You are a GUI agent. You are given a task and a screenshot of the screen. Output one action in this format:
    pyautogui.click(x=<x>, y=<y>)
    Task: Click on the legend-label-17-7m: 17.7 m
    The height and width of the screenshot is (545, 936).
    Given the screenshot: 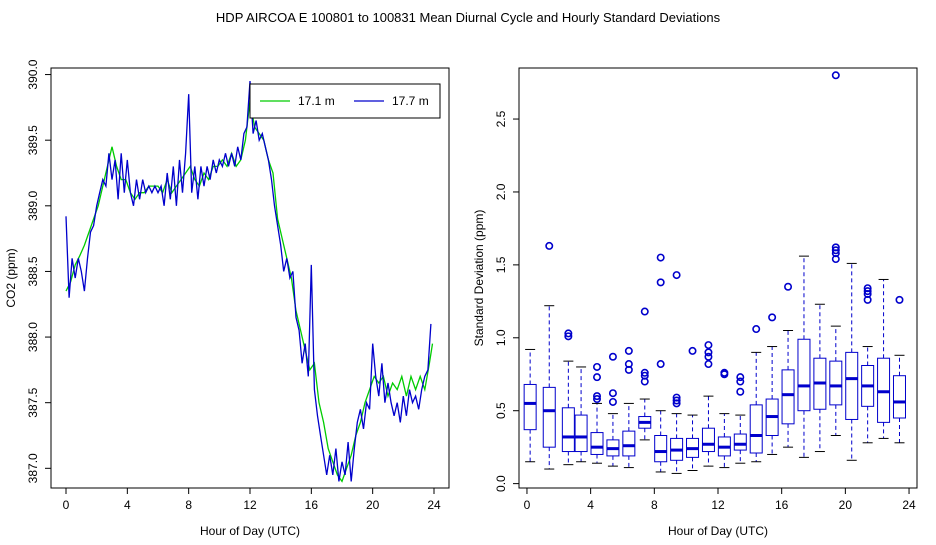 What is the action you would take?
    pyautogui.click(x=410, y=101)
    